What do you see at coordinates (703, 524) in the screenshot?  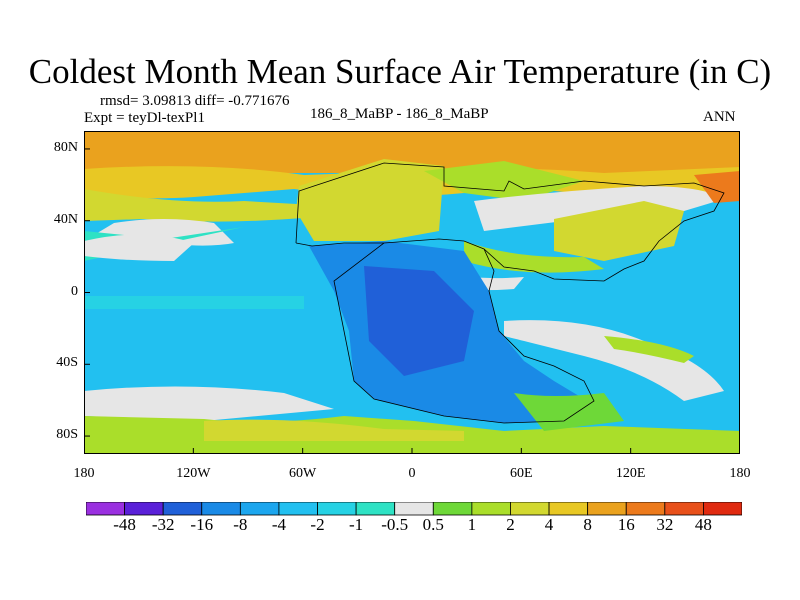 I see `colorbar-label: 48` at bounding box center [703, 524].